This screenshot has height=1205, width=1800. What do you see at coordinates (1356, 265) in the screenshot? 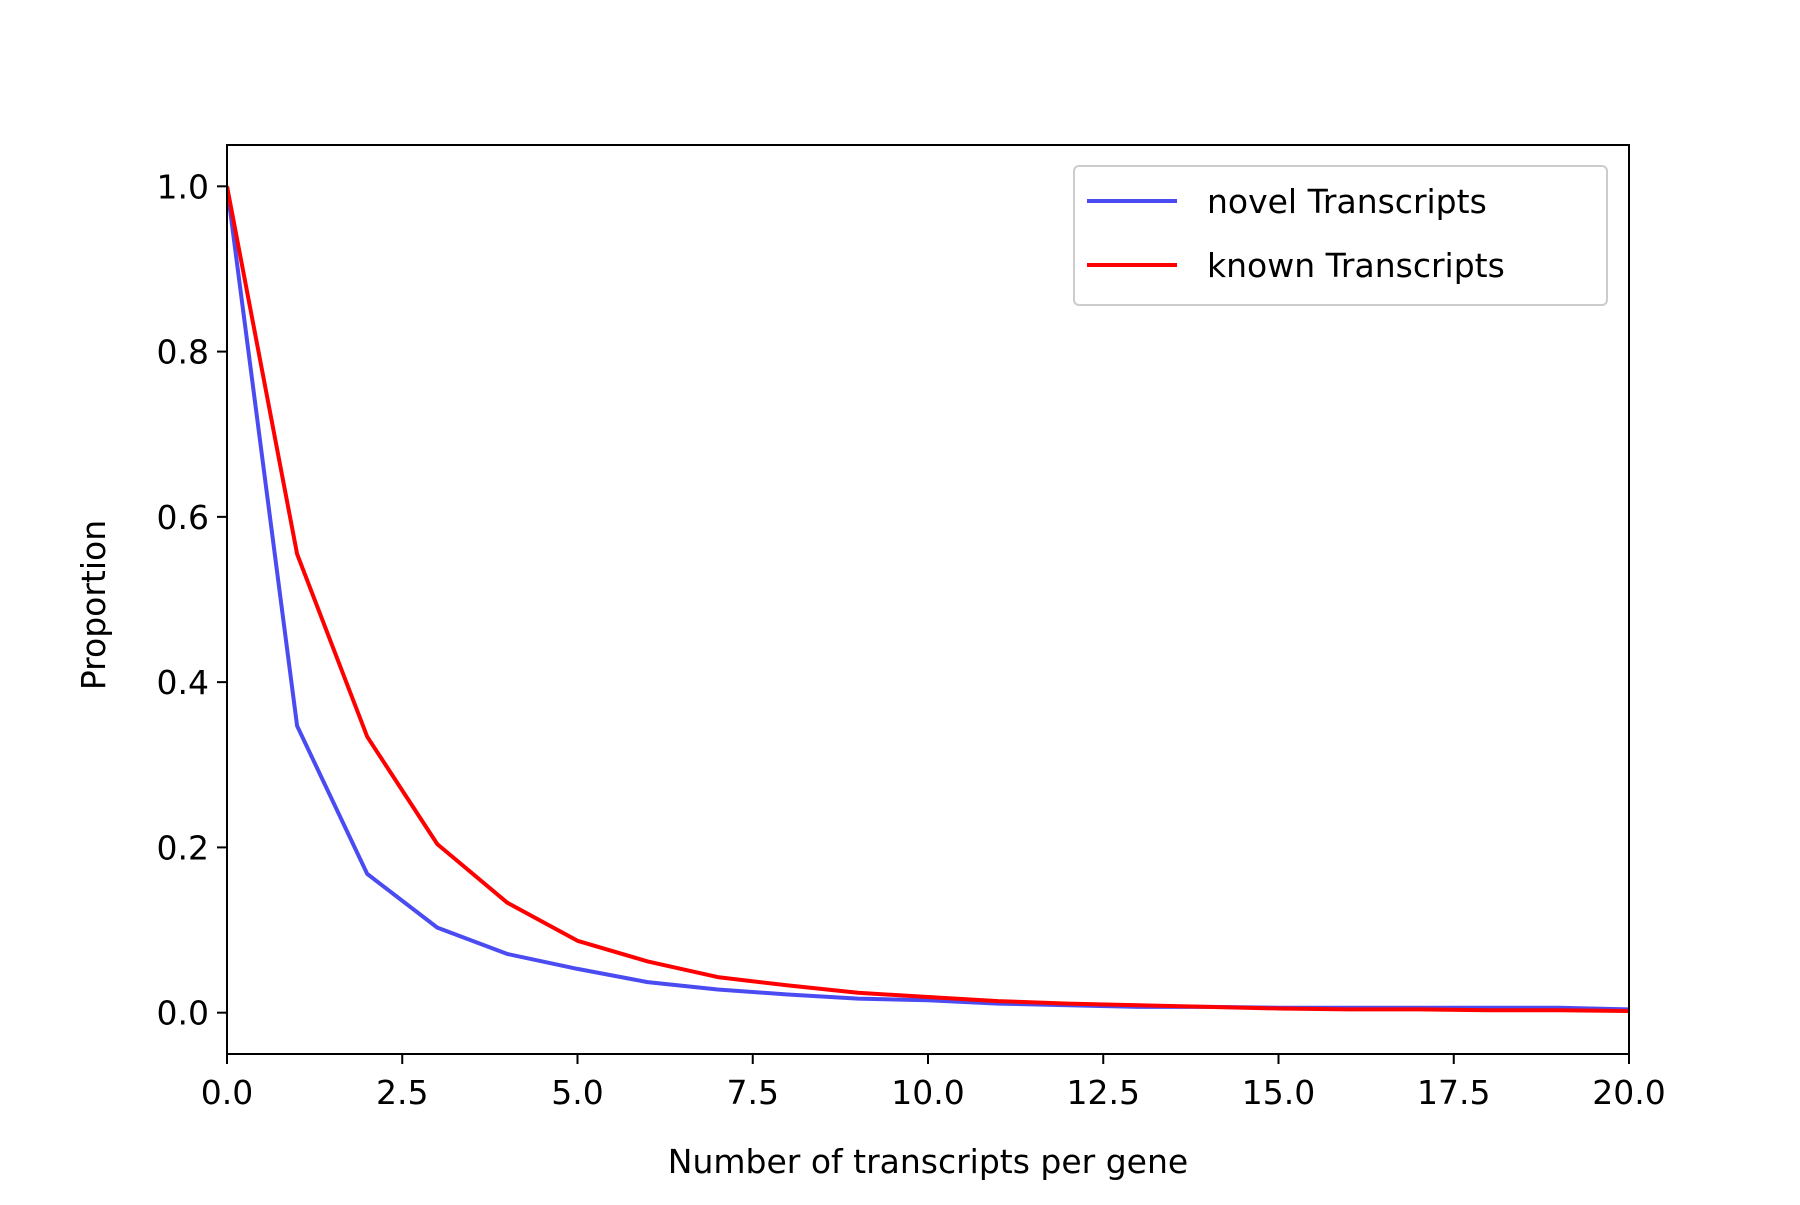
I see `legend-label-known: known Transcripts` at bounding box center [1356, 265].